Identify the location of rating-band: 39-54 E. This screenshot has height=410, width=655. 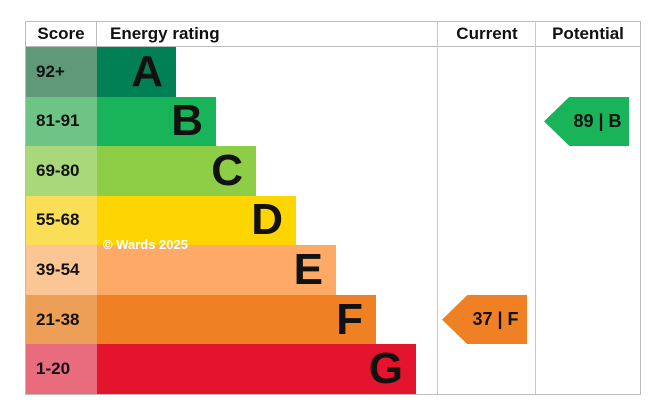
(333, 270).